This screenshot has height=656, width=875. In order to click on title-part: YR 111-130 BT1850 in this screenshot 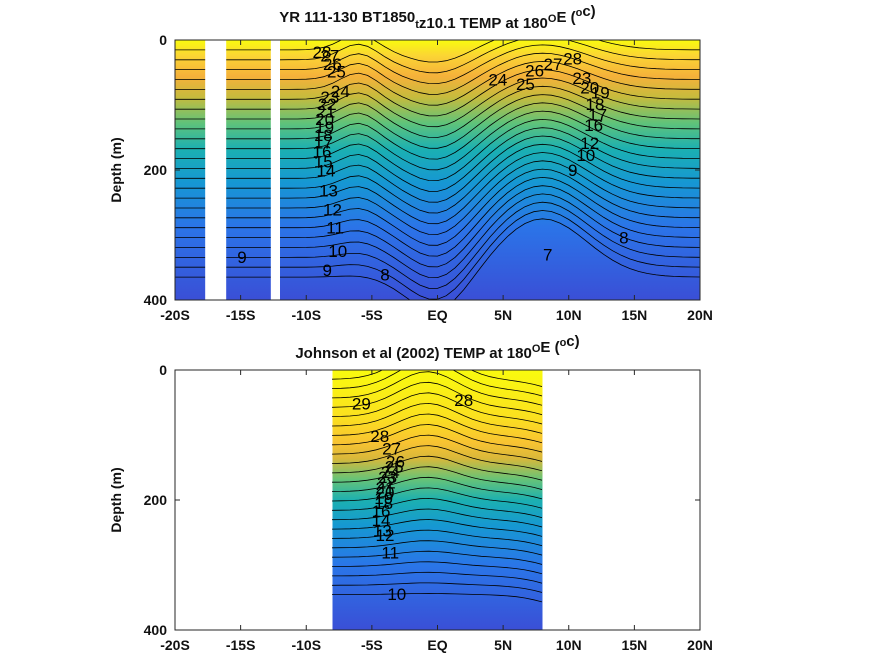, I will do `click(347, 17)`.